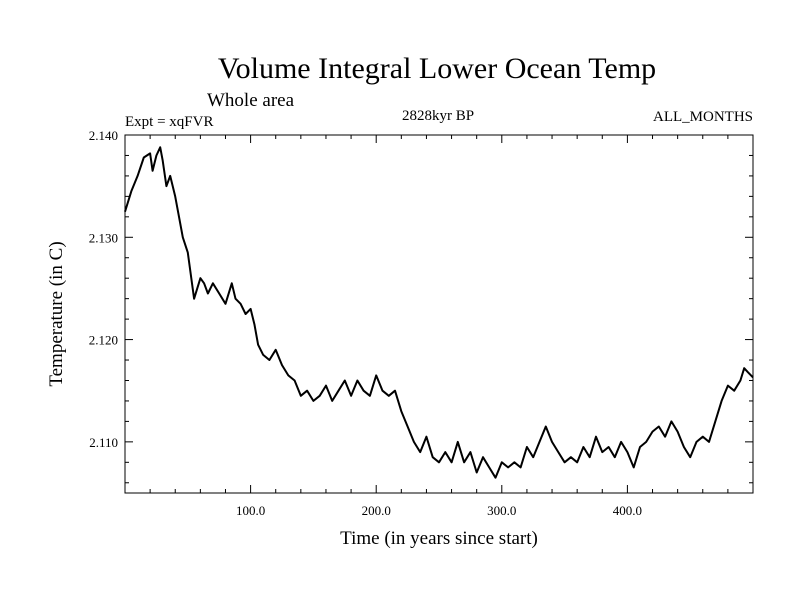 The height and width of the screenshot is (600, 800). I want to click on x-tick-label: 200.0, so click(376, 510).